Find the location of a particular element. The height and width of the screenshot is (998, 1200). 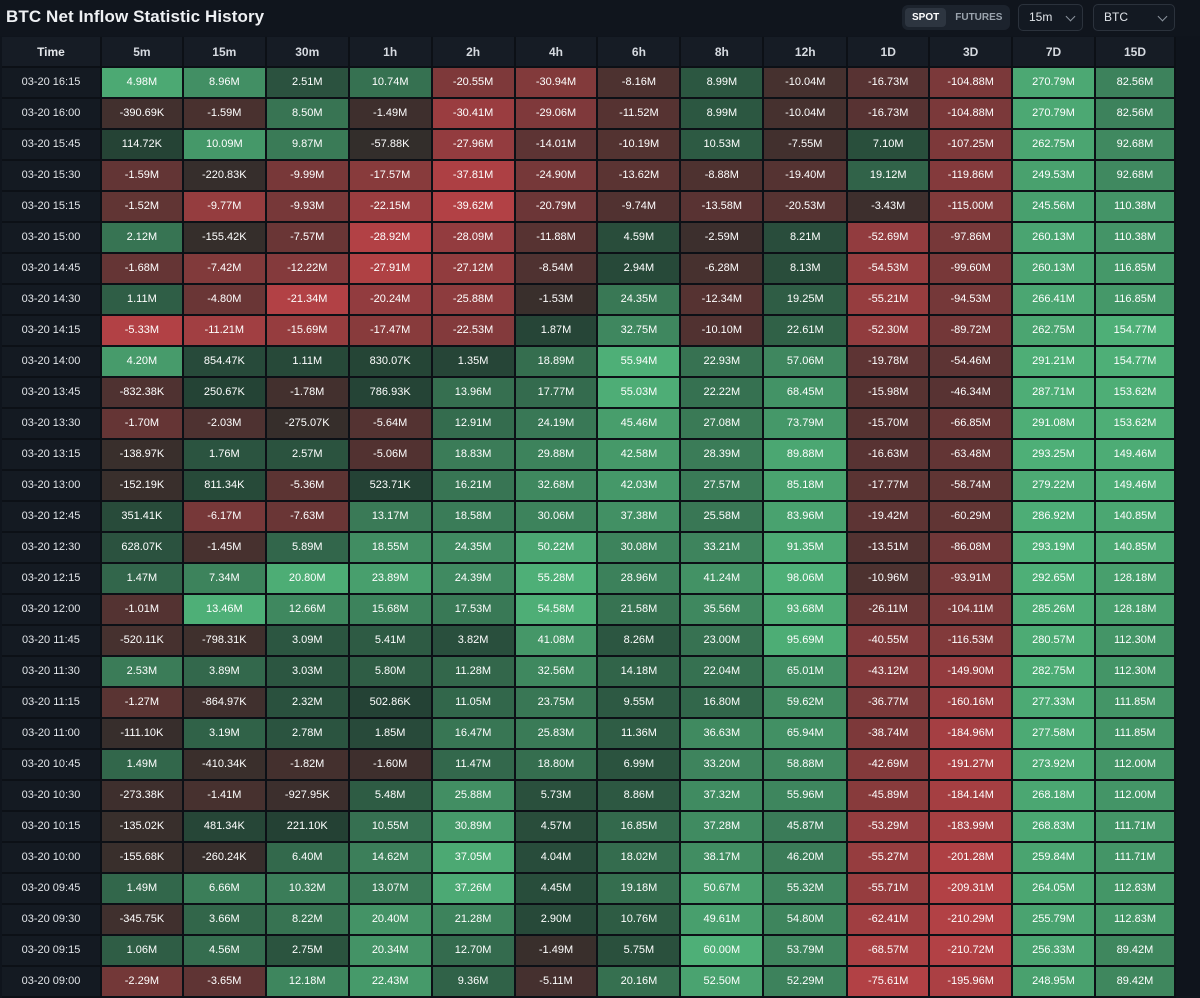

column-header-15d: 15D is located at coordinates (1136, 52).